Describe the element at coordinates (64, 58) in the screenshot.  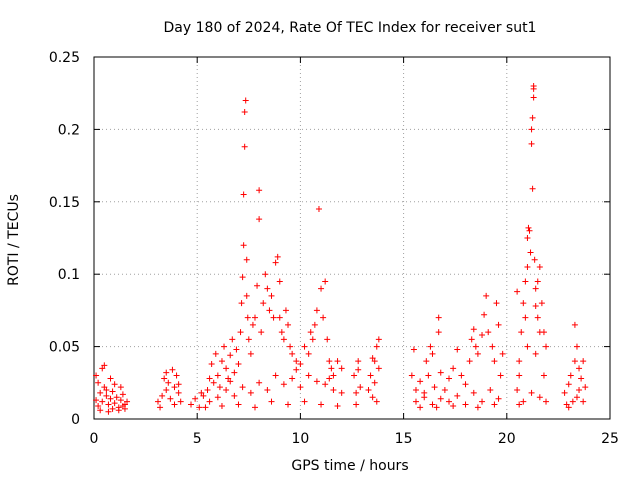
I see `y-tick-label: 0.25` at that location.